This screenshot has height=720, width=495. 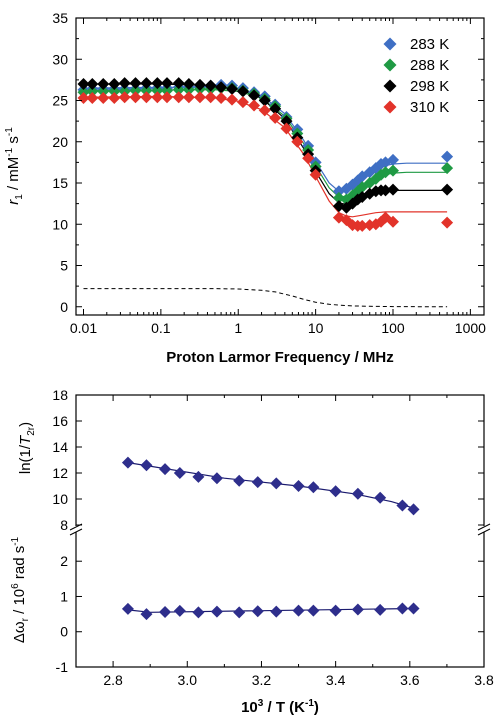 What do you see at coordinates (280, 707) in the screenshot?
I see `arrhenius-x-axis-label: 103 / T (K-1)` at bounding box center [280, 707].